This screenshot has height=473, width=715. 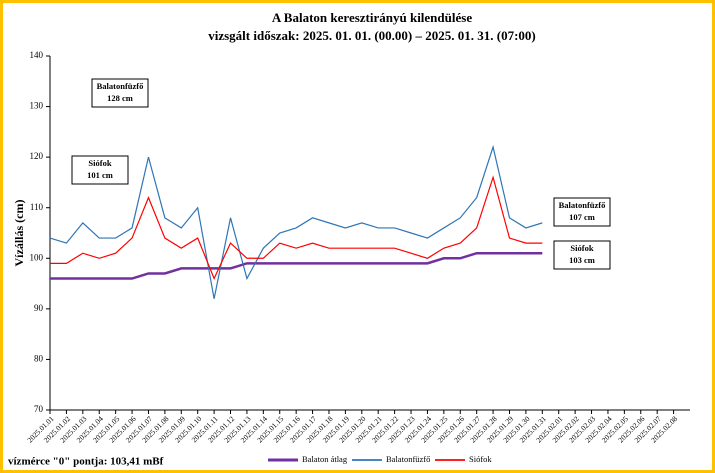 I want to click on y-tick-label: 120, so click(x=37, y=156).